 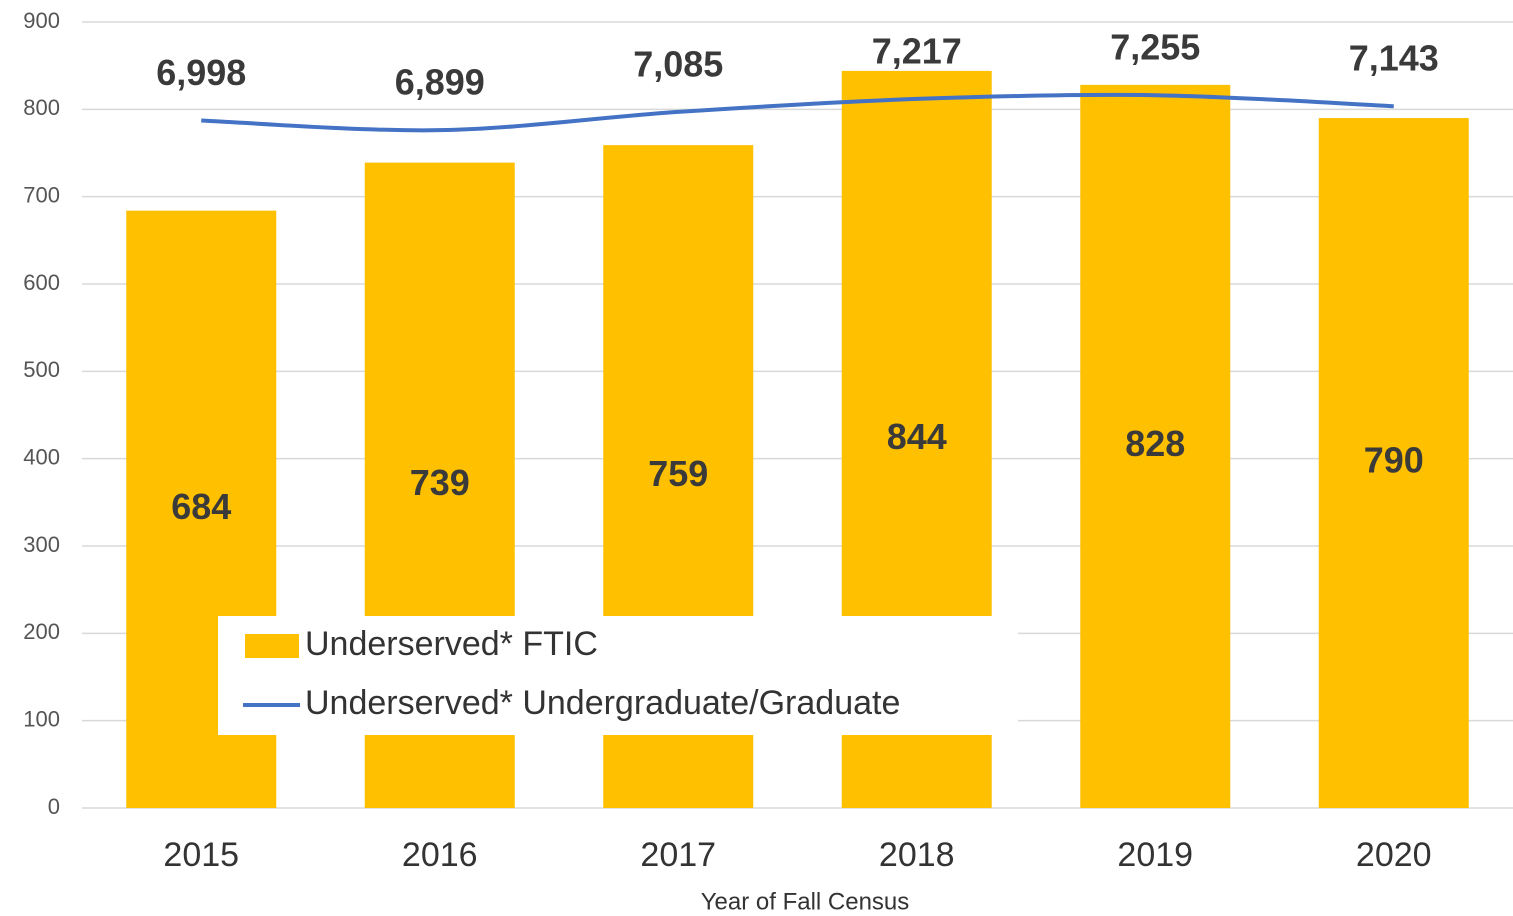 What do you see at coordinates (917, 50) in the screenshot?
I see `data-label: 7,217` at bounding box center [917, 50].